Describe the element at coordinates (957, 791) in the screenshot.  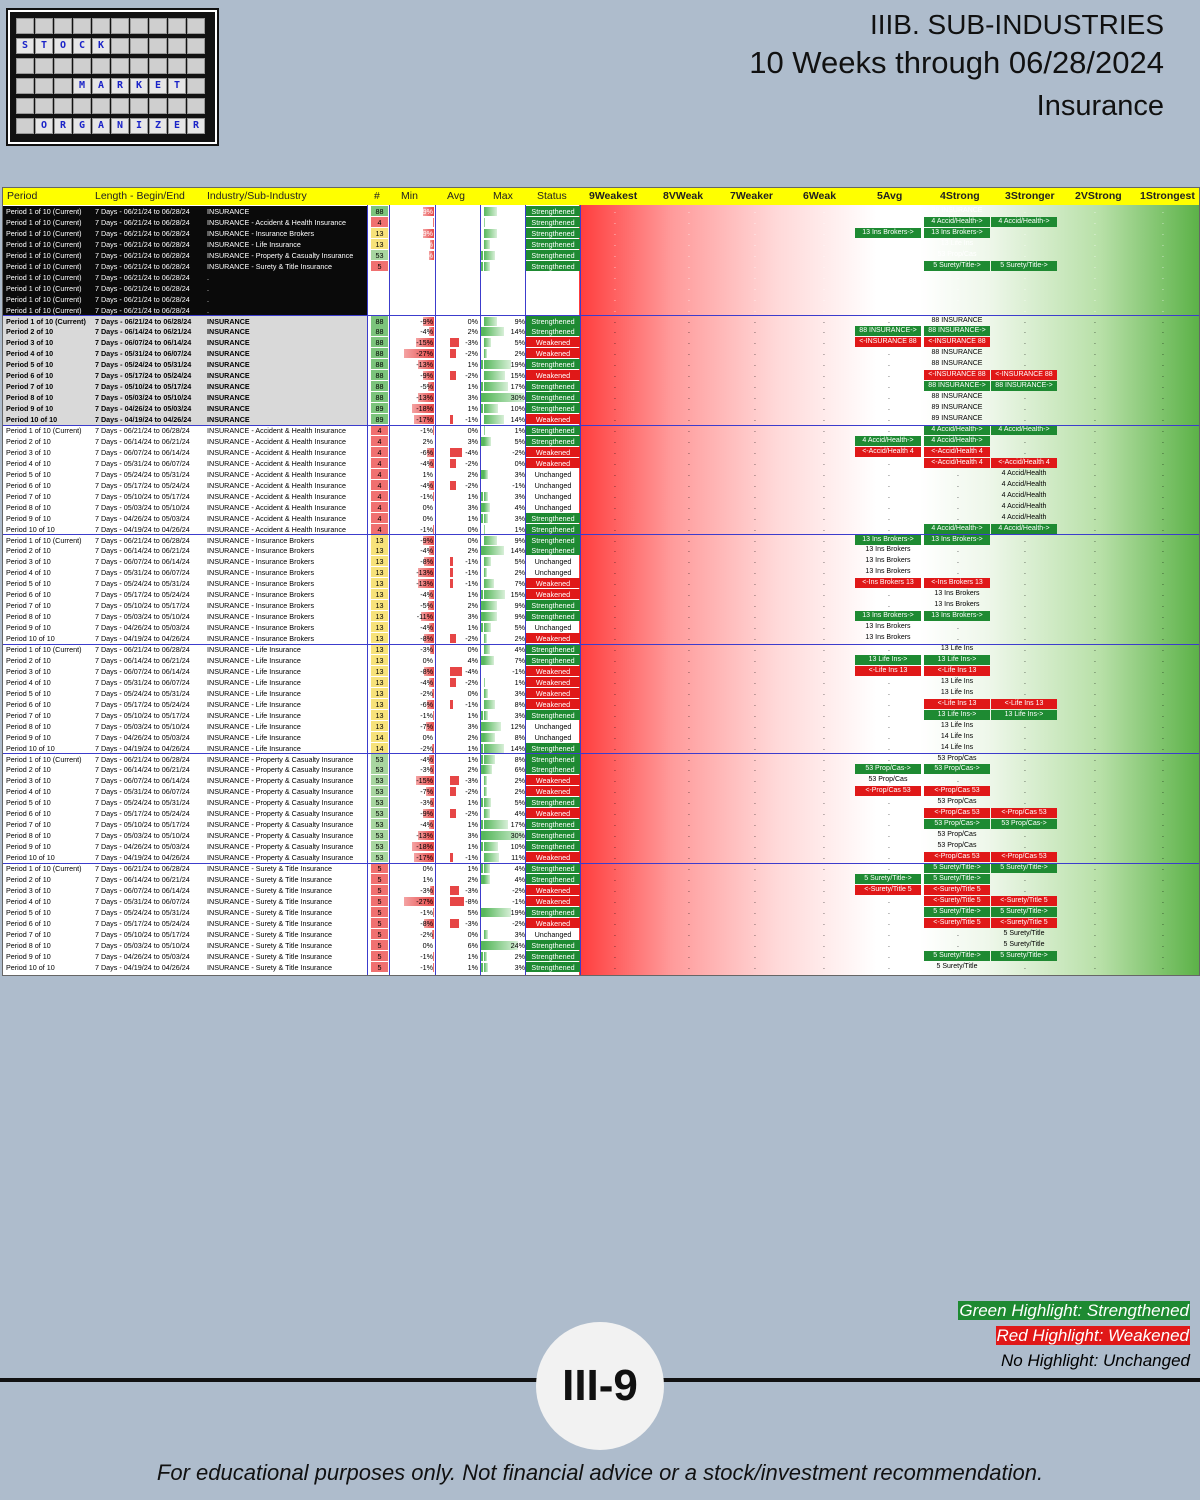
I see `tier-chip: <-Prop/Cas 53` at that location.